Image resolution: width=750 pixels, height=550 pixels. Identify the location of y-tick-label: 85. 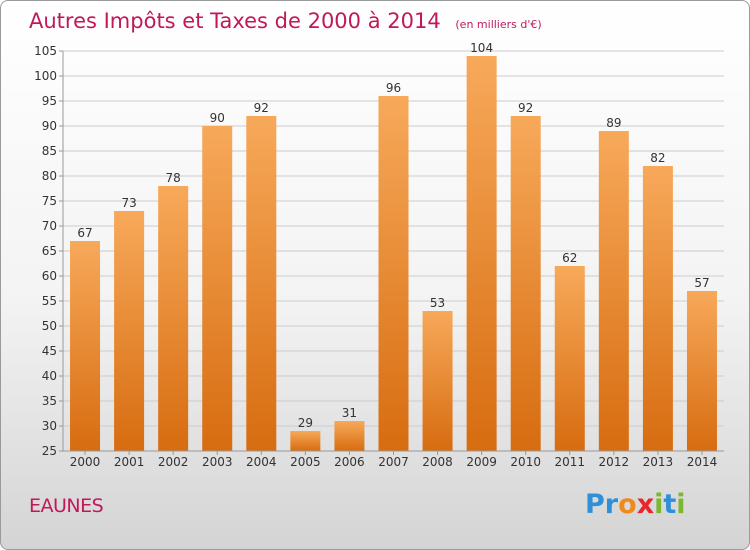
(49, 151).